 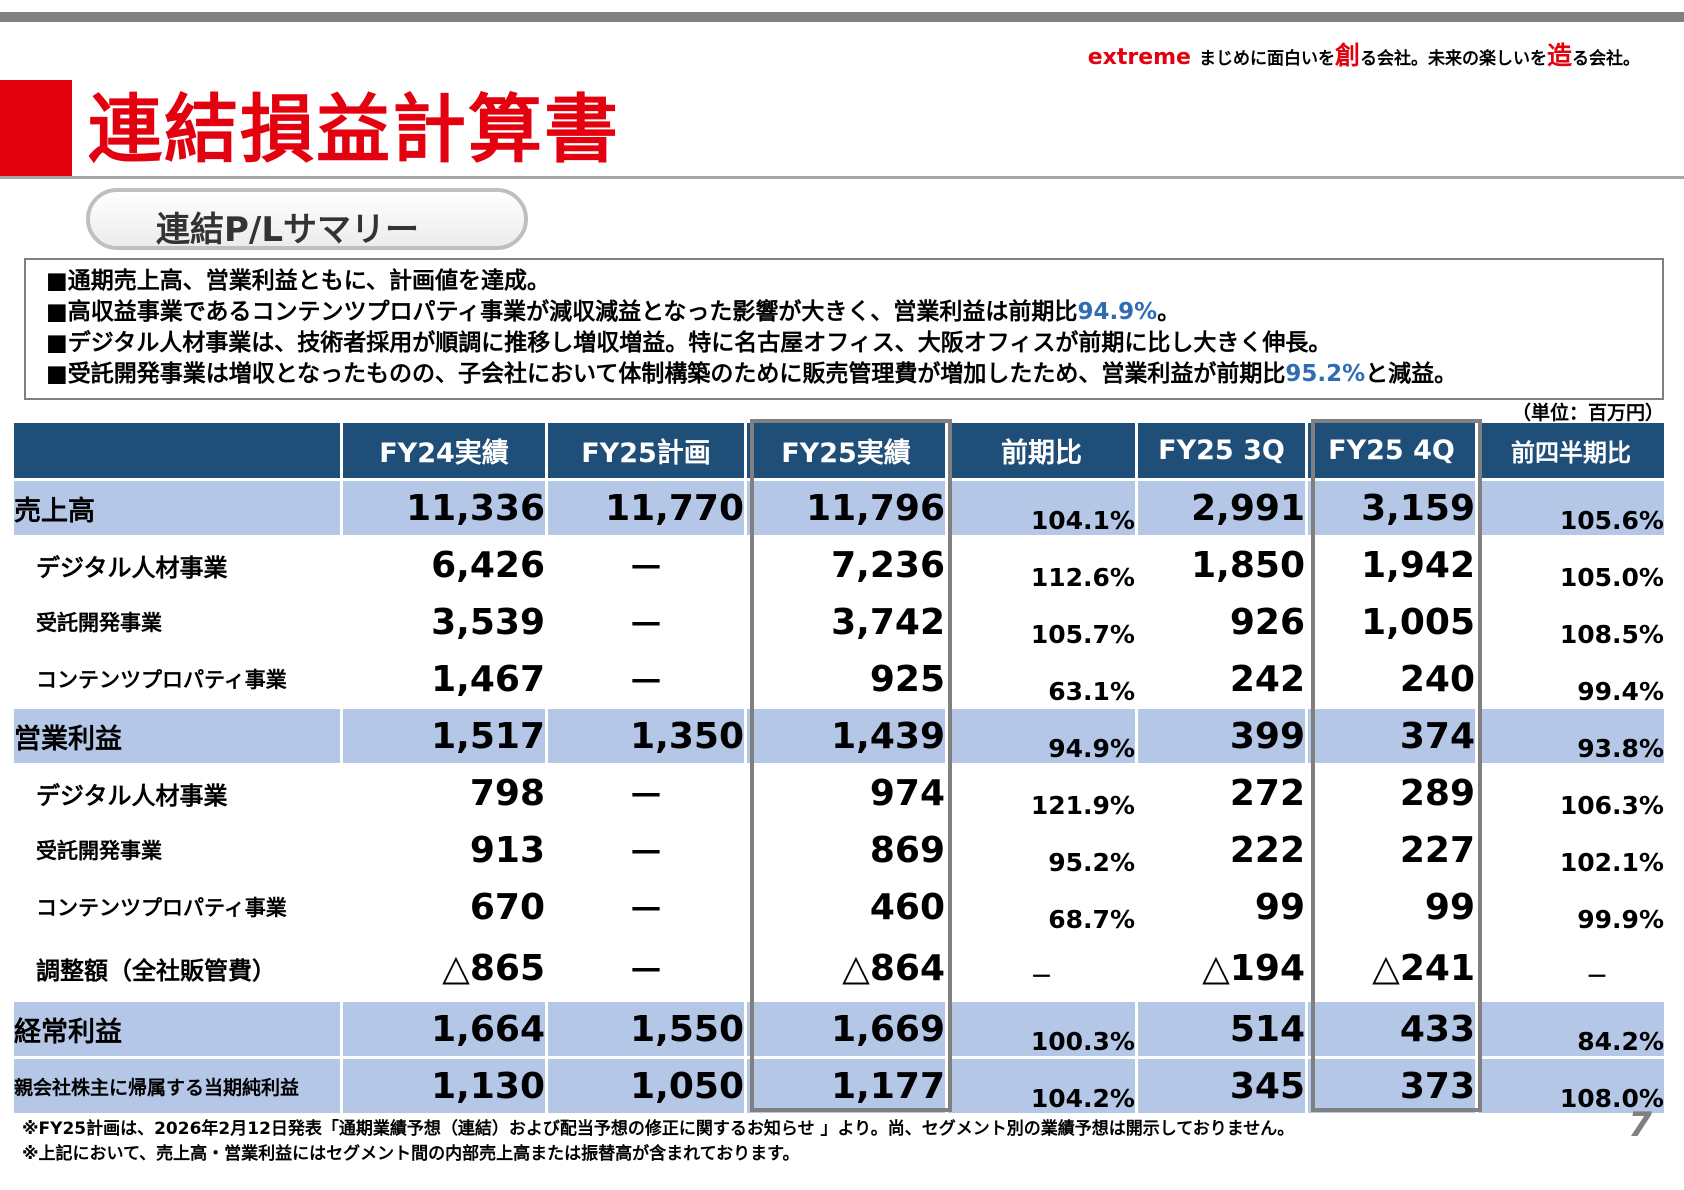 I want to click on title-accent-block, so click(x=36, y=128).